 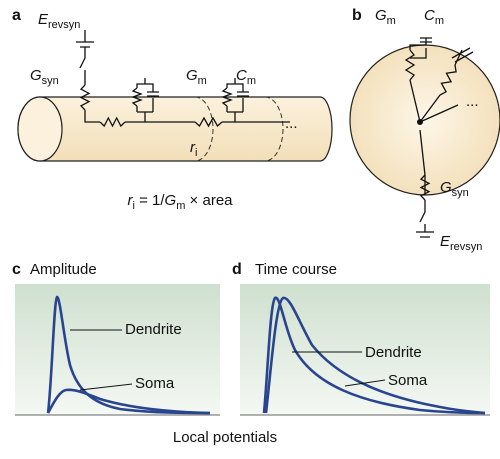 I want to click on equation: ri = 1/Gm × area, so click(x=180, y=202).